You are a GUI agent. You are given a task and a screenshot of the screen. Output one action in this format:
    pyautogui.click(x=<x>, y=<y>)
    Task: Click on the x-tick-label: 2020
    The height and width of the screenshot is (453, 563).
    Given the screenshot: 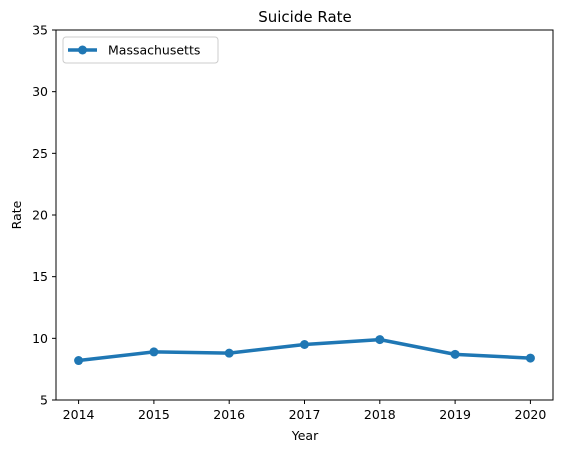 What is the action you would take?
    pyautogui.click(x=531, y=414)
    